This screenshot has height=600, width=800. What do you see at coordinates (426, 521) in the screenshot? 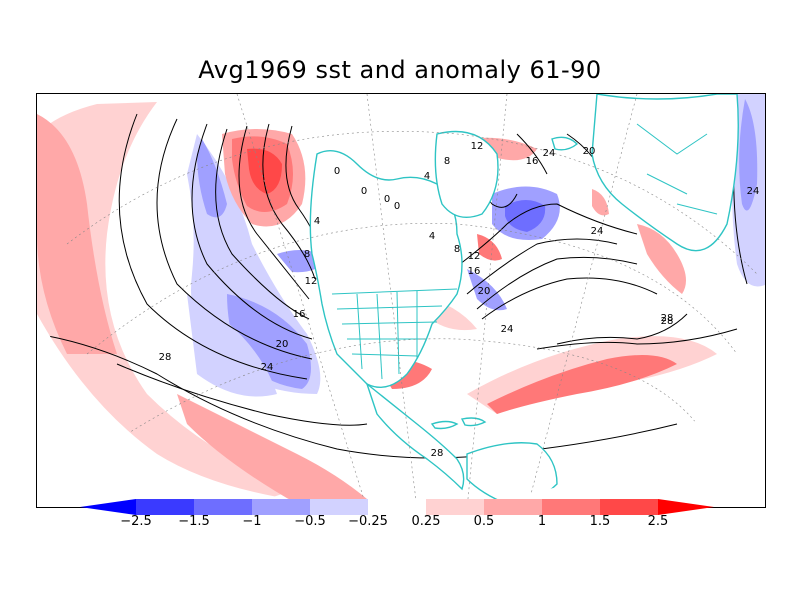
I see `colorbar-tick-label: 0.25` at bounding box center [426, 521].